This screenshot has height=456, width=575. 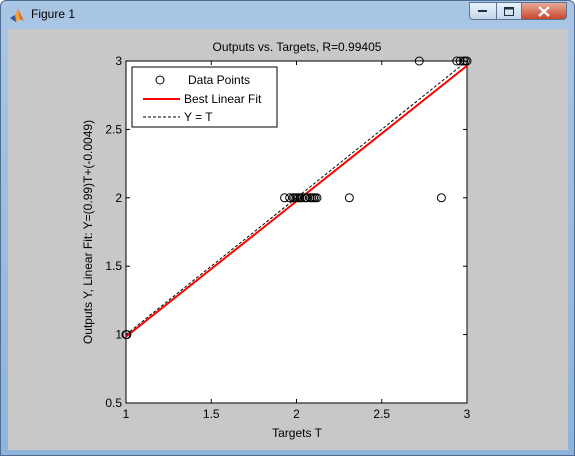 I want to click on legend-label-data-points: Data Points, so click(x=219, y=80).